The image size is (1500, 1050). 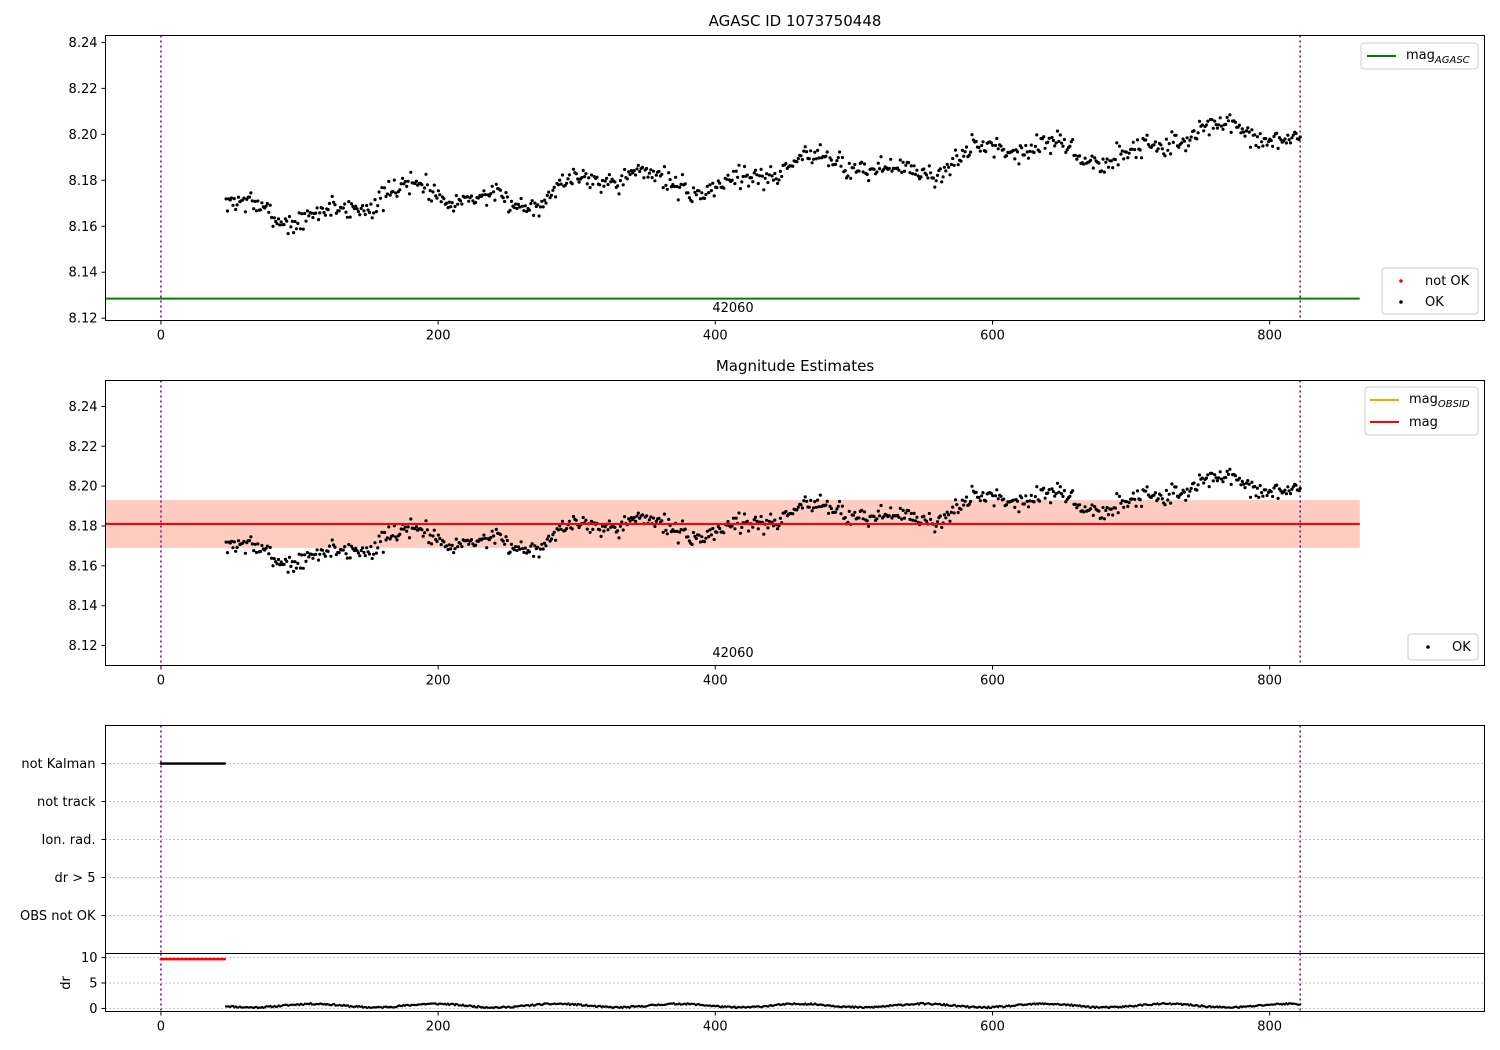 I want to click on legend-not-ok-marker, so click(x=1401, y=281).